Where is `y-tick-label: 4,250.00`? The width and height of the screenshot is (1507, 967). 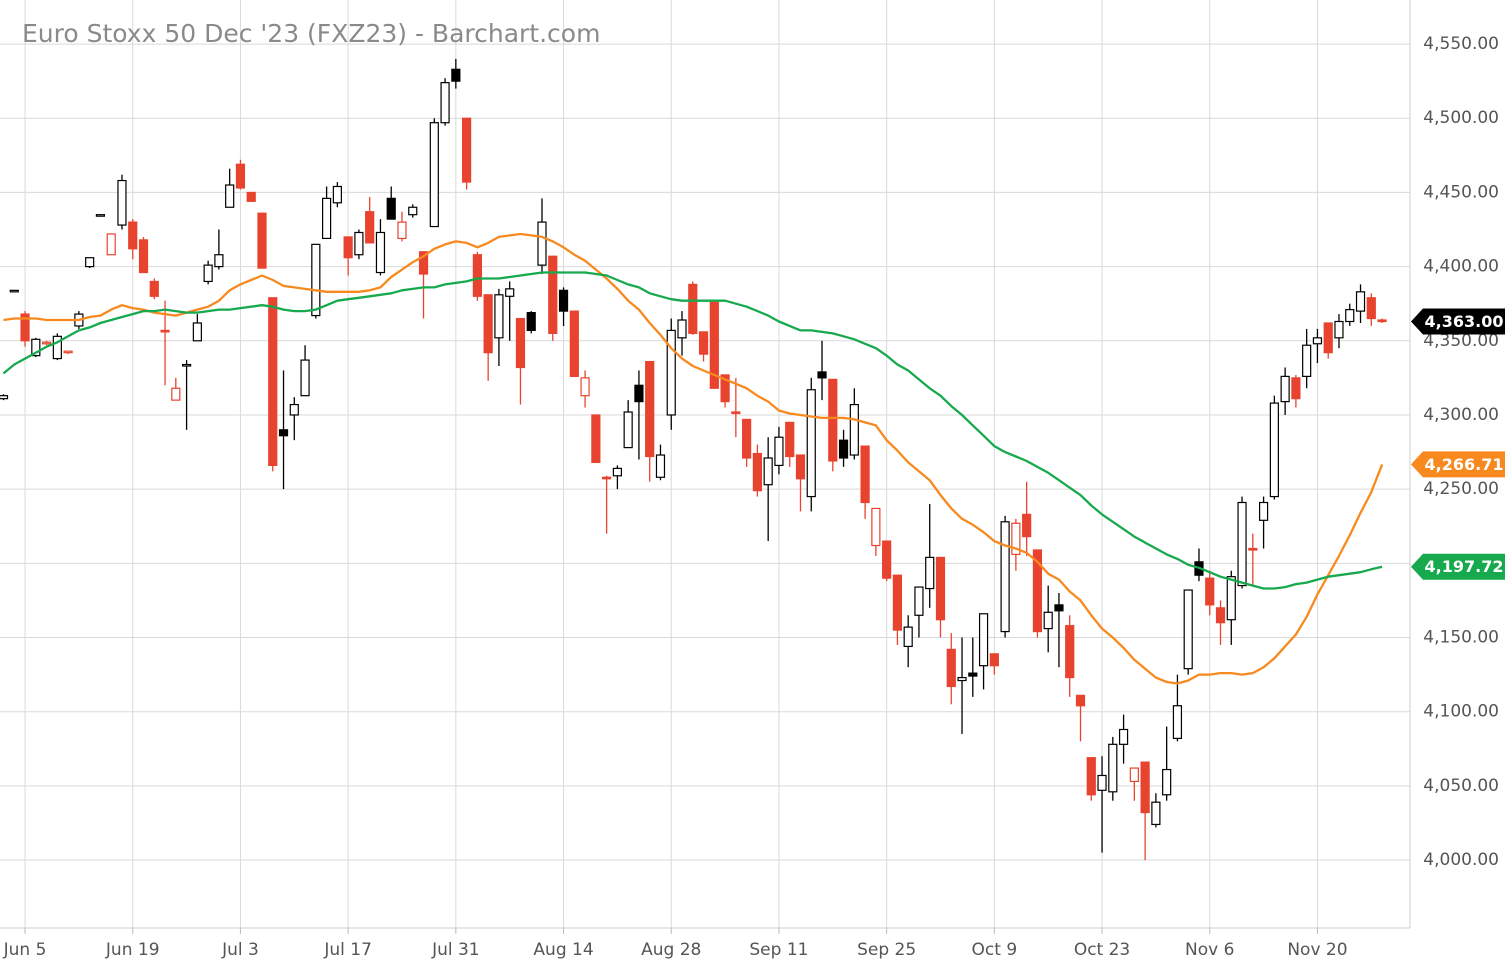
y-tick-label: 4,250.00 is located at coordinates (1461, 489).